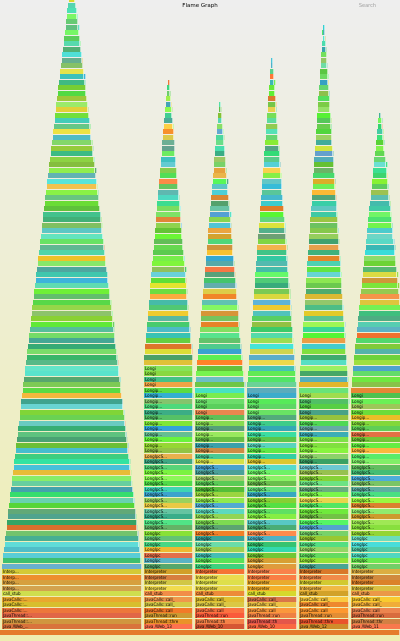 This screenshot has width=400, height=641. Describe the element at coordinates (367, 6) in the screenshot. I see `search-button: Search` at that location.